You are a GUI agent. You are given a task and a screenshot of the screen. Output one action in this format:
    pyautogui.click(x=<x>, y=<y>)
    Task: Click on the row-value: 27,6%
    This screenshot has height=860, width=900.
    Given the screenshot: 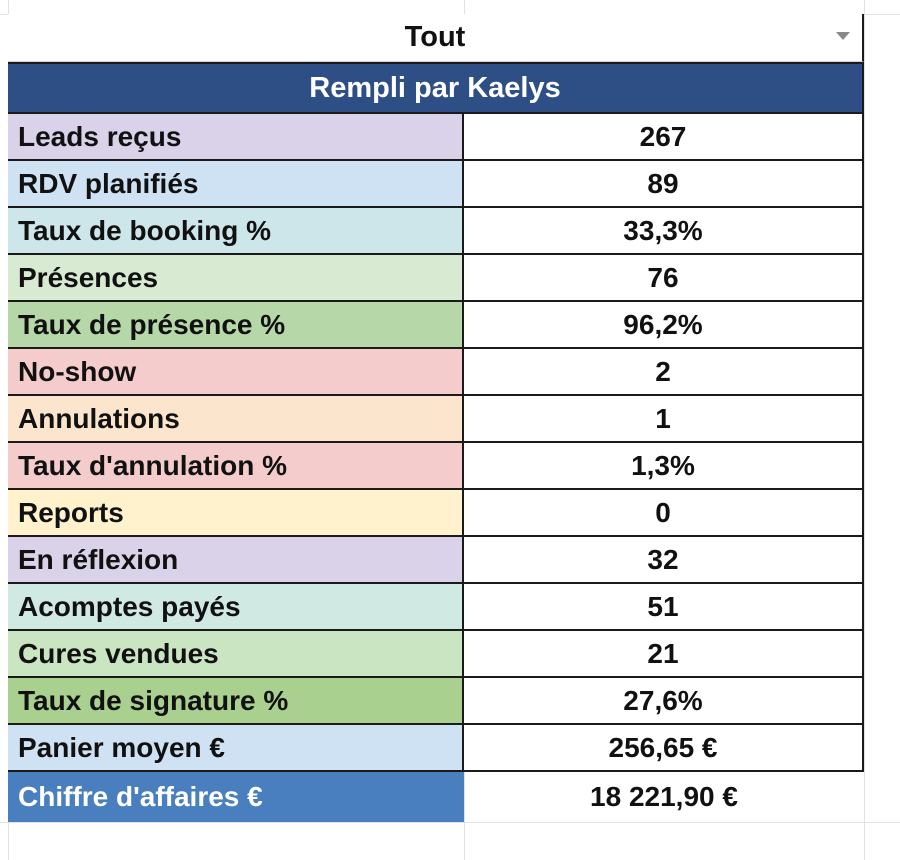 What is the action you would take?
    pyautogui.click(x=664, y=700)
    